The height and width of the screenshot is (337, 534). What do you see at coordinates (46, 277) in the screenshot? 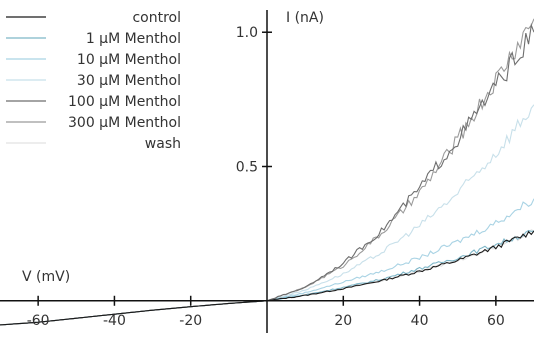
I see `x-axis-label: V (mV)` at bounding box center [46, 277].